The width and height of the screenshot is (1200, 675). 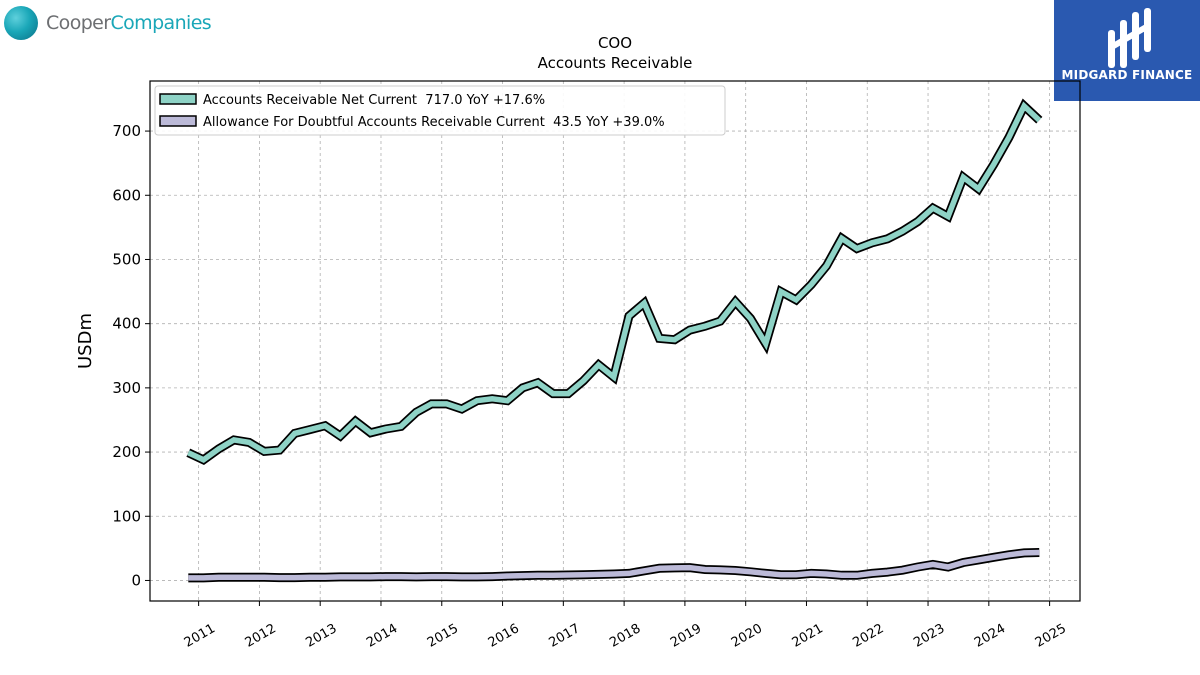 I want to click on y-tick-label: 200, so click(x=126, y=452).